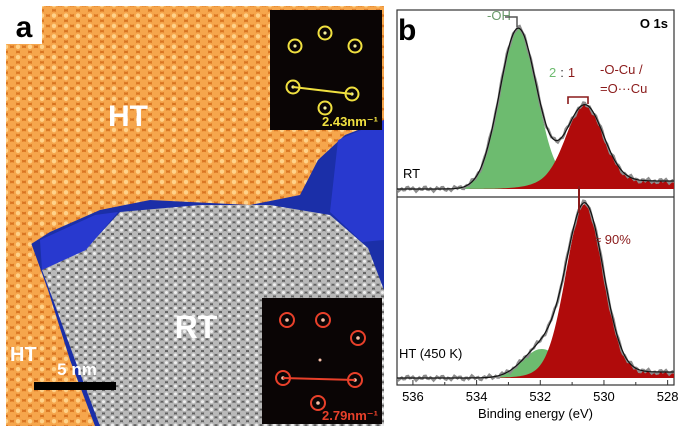 Image resolution: width=680 pixels, height=433 pixels. I want to click on x-axis: 536 534 532 530 528 Binding energy (eV), so click(540, 400).